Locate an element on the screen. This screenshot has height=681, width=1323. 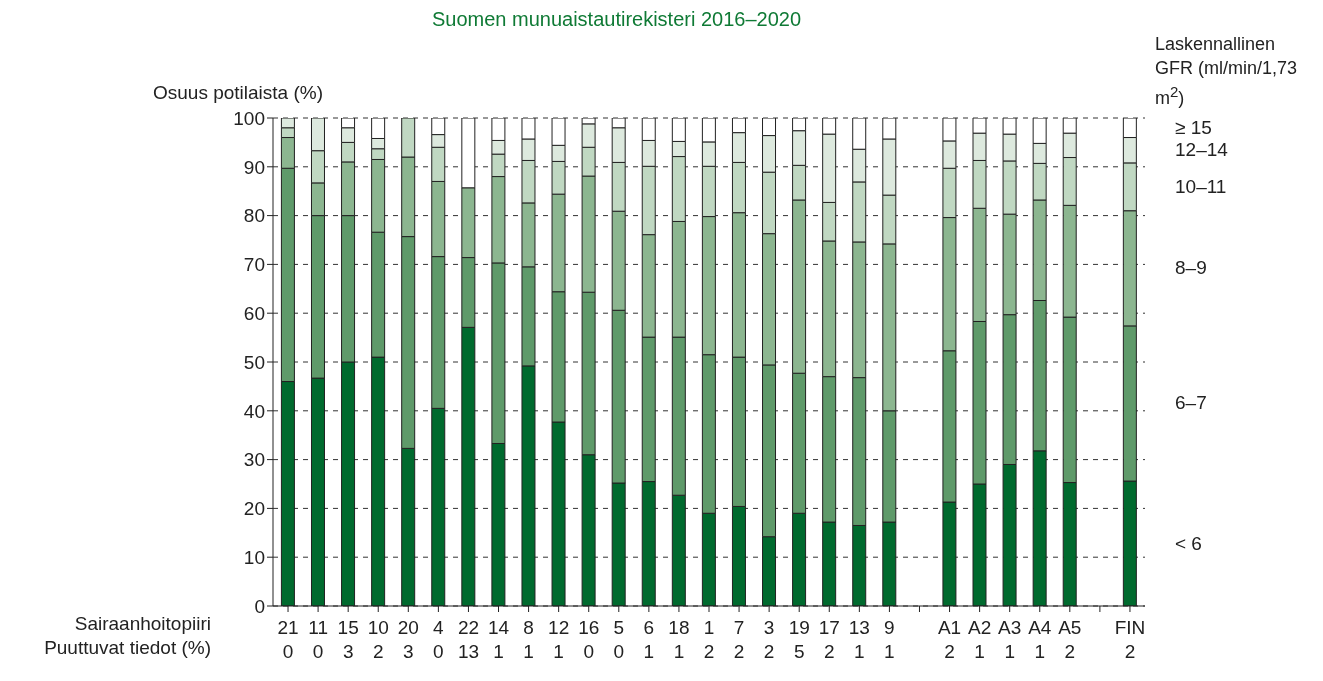
legend-title: Laskennallinen GFR (ml/min/1,73 m$^{2}$) is located at coordinates (1227, 71).